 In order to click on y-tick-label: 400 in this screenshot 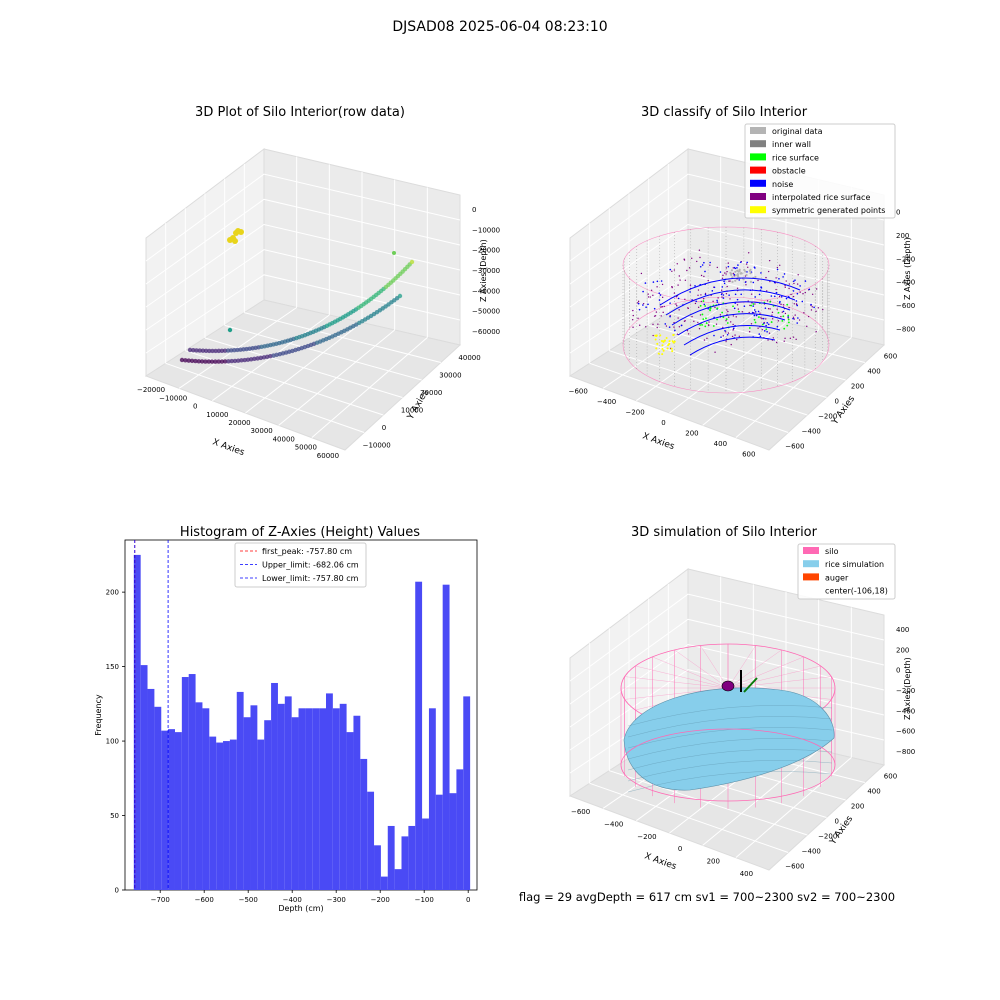, I will do `click(873, 792)`.